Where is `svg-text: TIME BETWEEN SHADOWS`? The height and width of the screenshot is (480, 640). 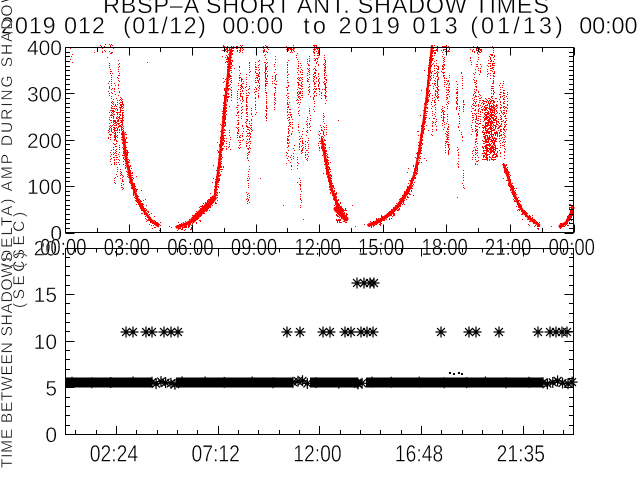
svg-text: TIME BETWEEN SHADOWS is located at coordinates (8, 360).